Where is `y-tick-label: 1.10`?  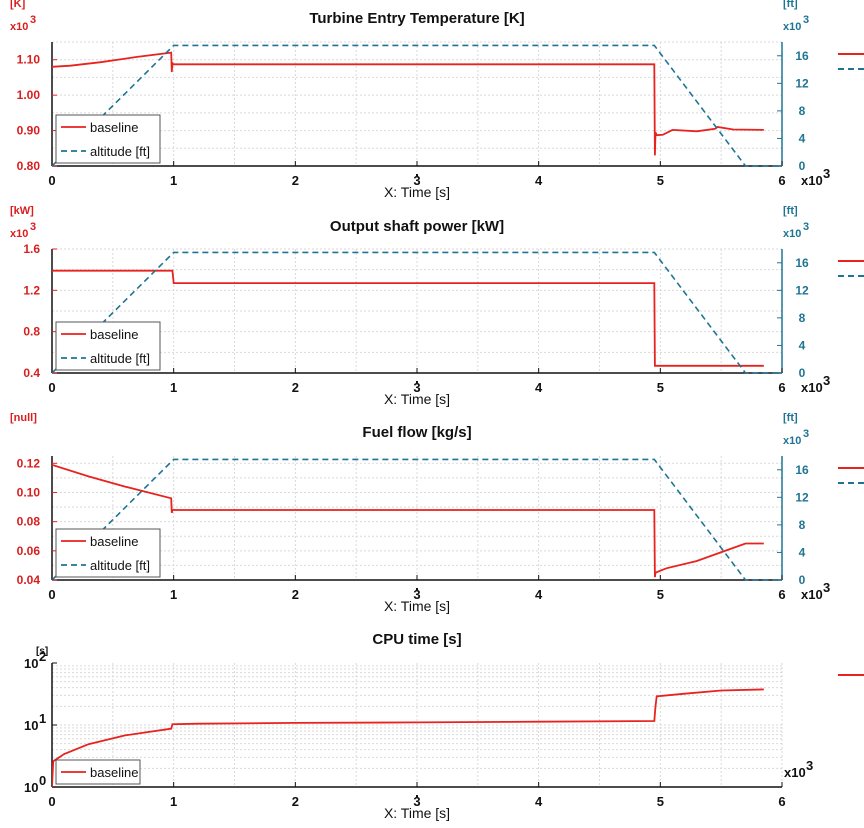 y-tick-label: 1.10 is located at coordinates (29, 60).